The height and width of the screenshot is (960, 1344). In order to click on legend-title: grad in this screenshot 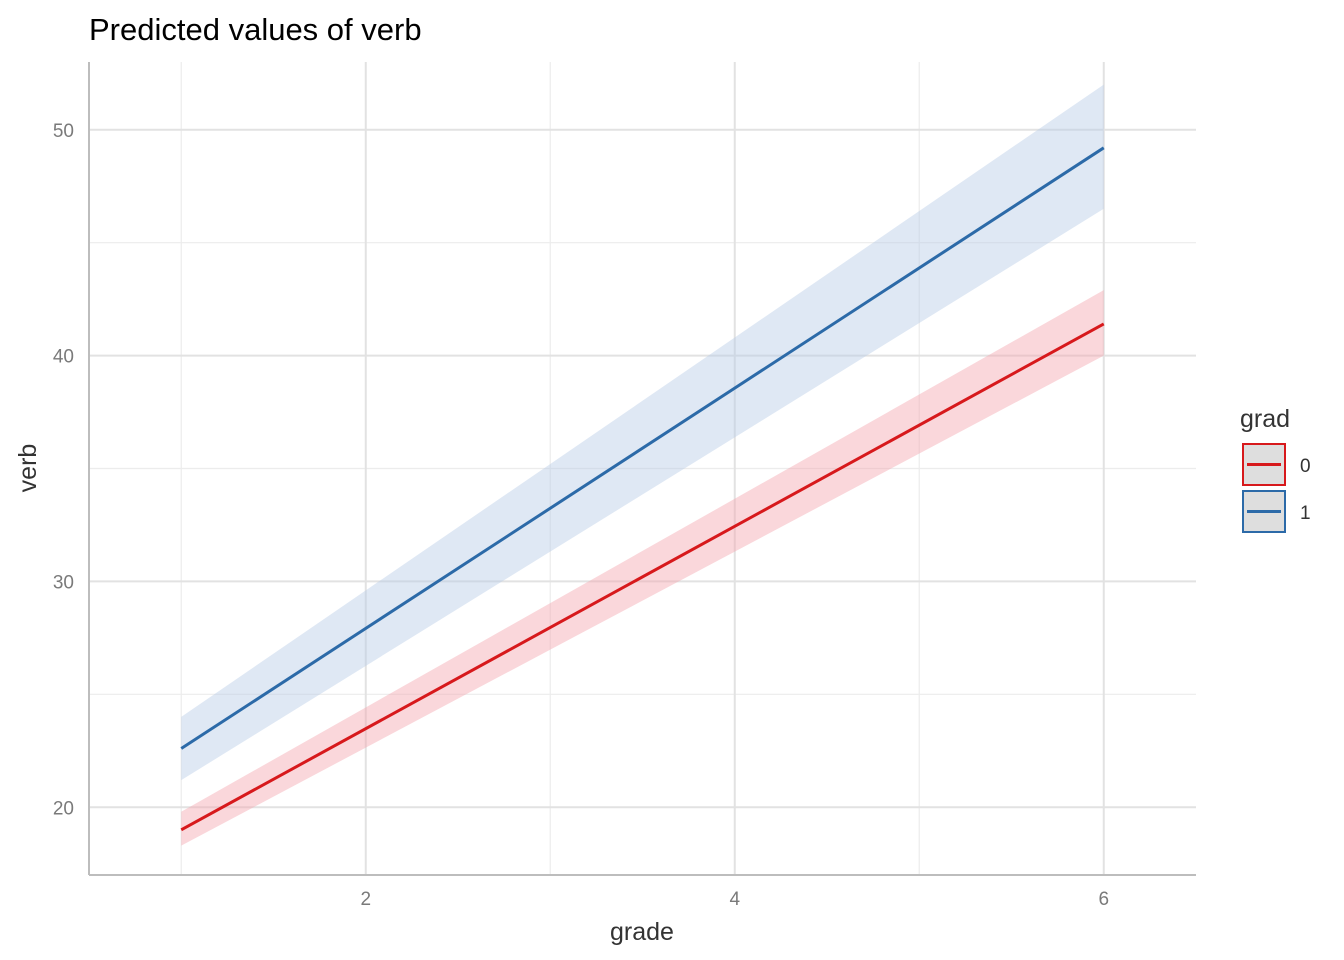, I will do `click(1265, 419)`.